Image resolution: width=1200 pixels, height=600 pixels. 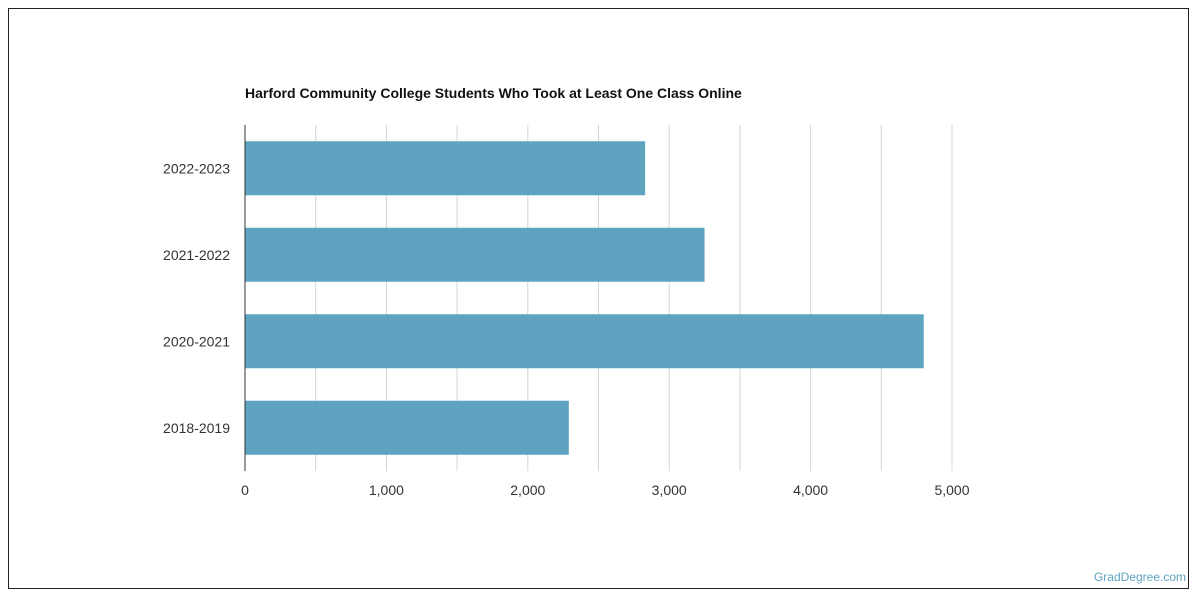 I want to click on x-tick-label: 3,000, so click(x=669, y=490).